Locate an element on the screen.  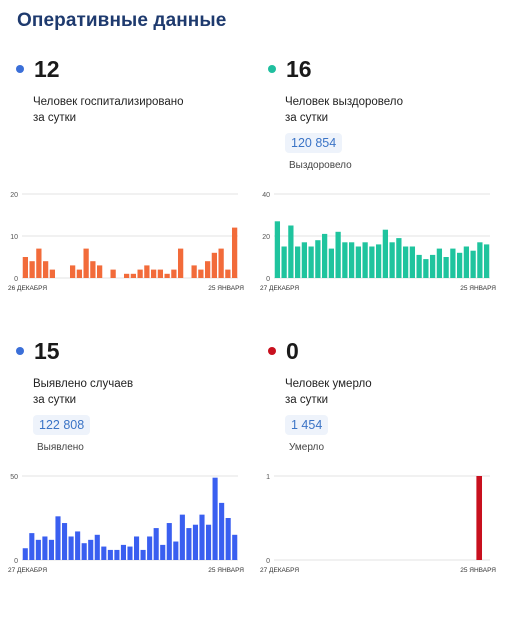
stat-description: Выявлено случаев за сутки is located at coordinates (83, 392).